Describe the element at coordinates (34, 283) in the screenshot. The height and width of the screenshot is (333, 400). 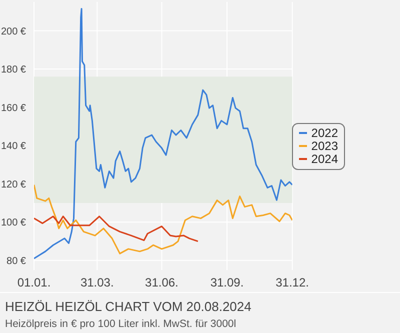
I see `x-tick-label: 01.01.` at that location.